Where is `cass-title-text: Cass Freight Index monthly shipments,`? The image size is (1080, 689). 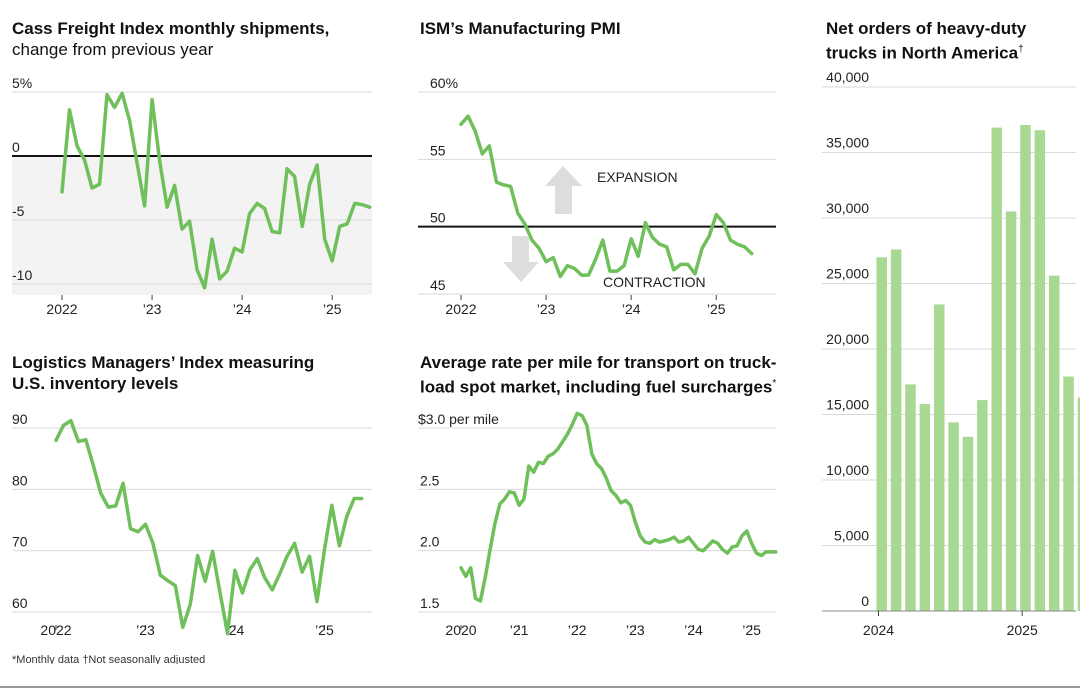
cass-title-text: Cass Freight Index monthly shipments, is located at coordinates (171, 28).